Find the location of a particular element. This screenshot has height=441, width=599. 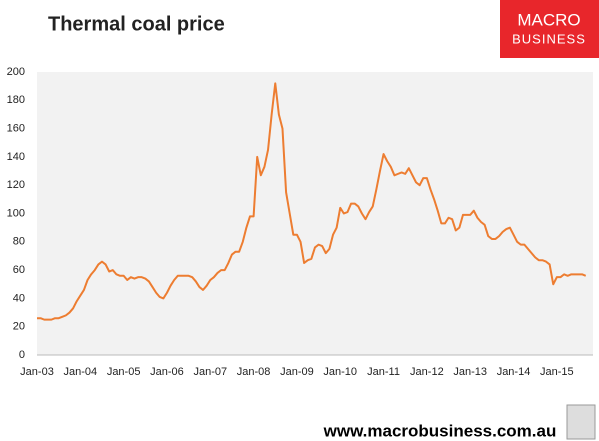

x-tick-label: Jan-04 is located at coordinates (80, 372).